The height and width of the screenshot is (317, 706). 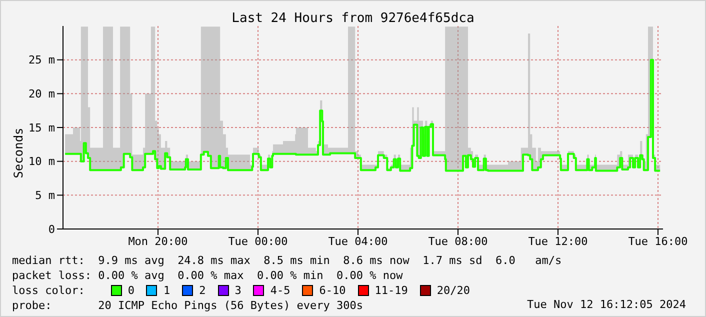 I want to click on x-tick-label: Tue 12:00, so click(x=558, y=241).